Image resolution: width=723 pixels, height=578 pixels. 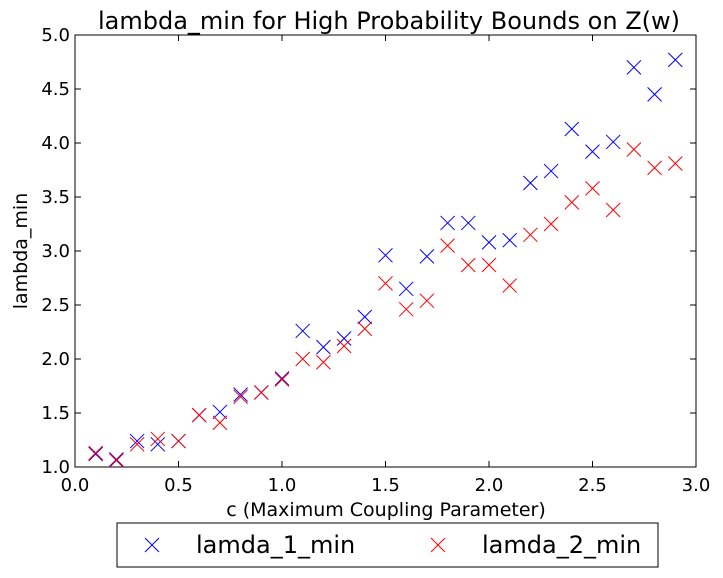 What do you see at coordinates (385, 485) in the screenshot?
I see `x-tick-label: 1.5` at bounding box center [385, 485].